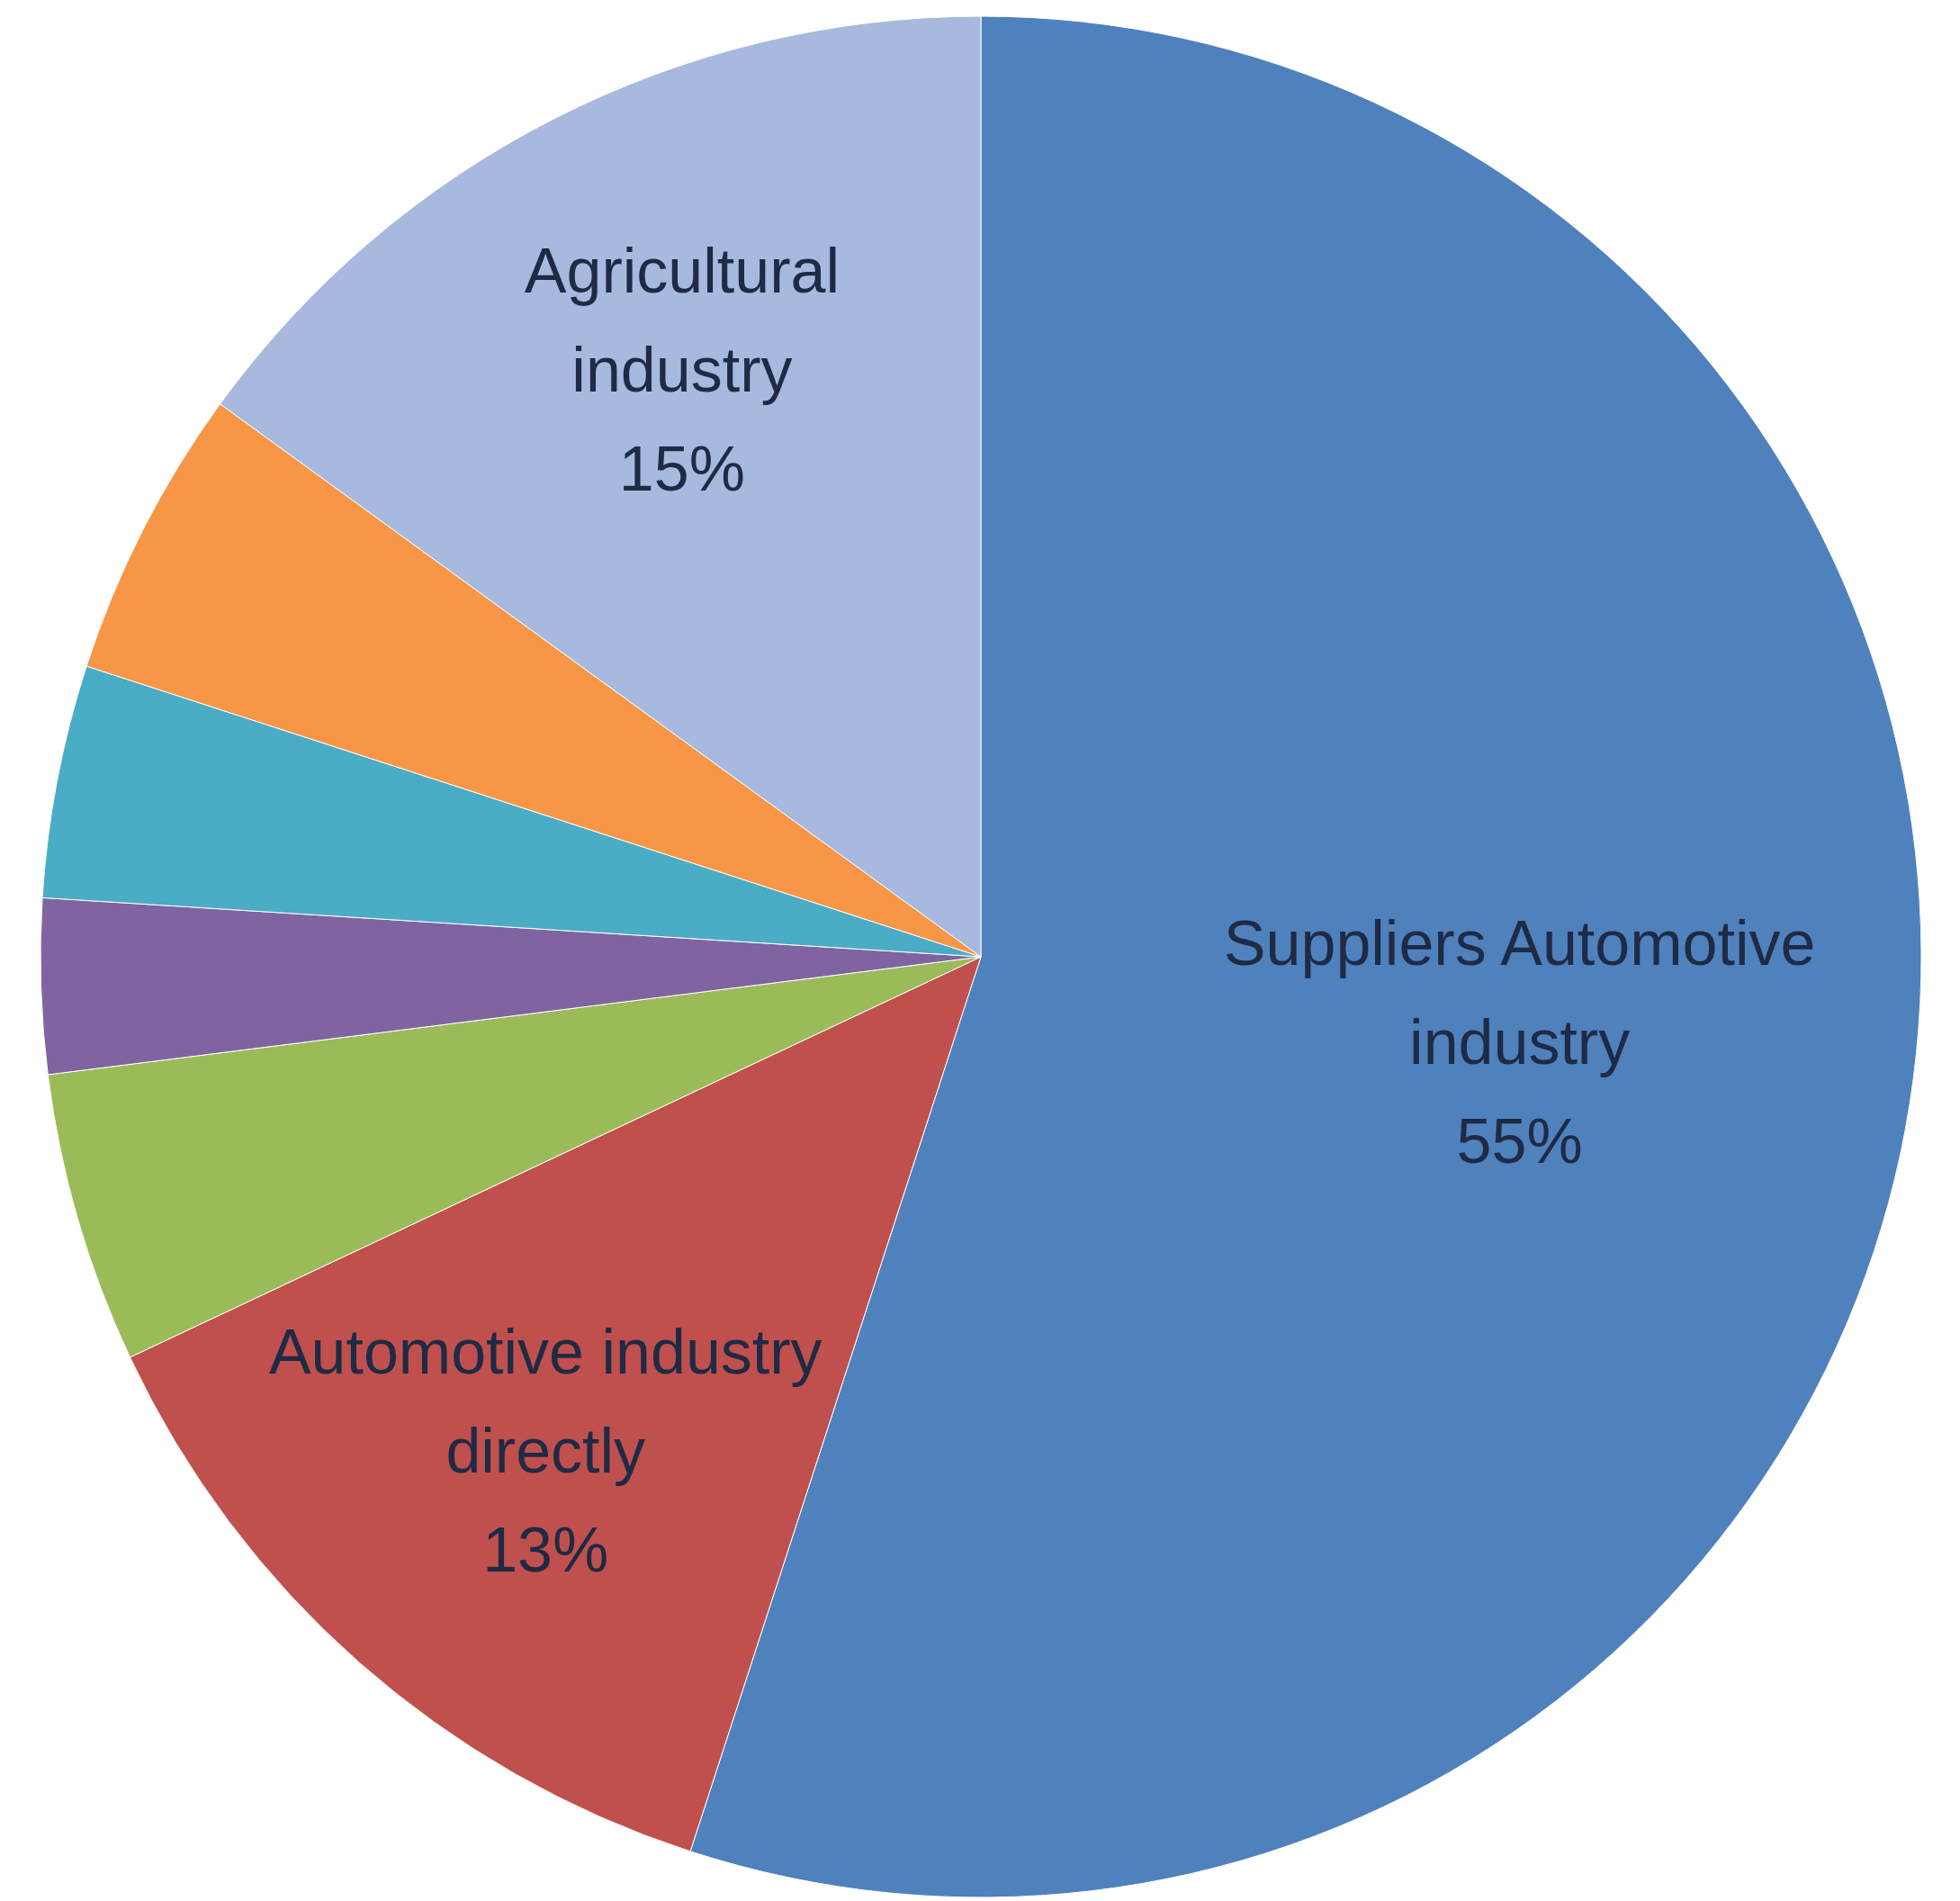 The image size is (1960, 1901). What do you see at coordinates (1519, 992) in the screenshot?
I see `slice-label: Suppliers Automotive industry` at bounding box center [1519, 992].